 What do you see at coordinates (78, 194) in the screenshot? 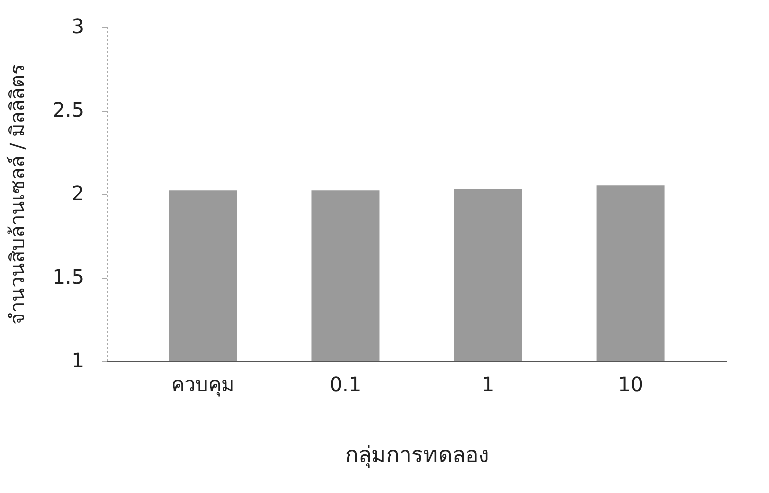
I see `y-tick-label: 2` at bounding box center [78, 194].